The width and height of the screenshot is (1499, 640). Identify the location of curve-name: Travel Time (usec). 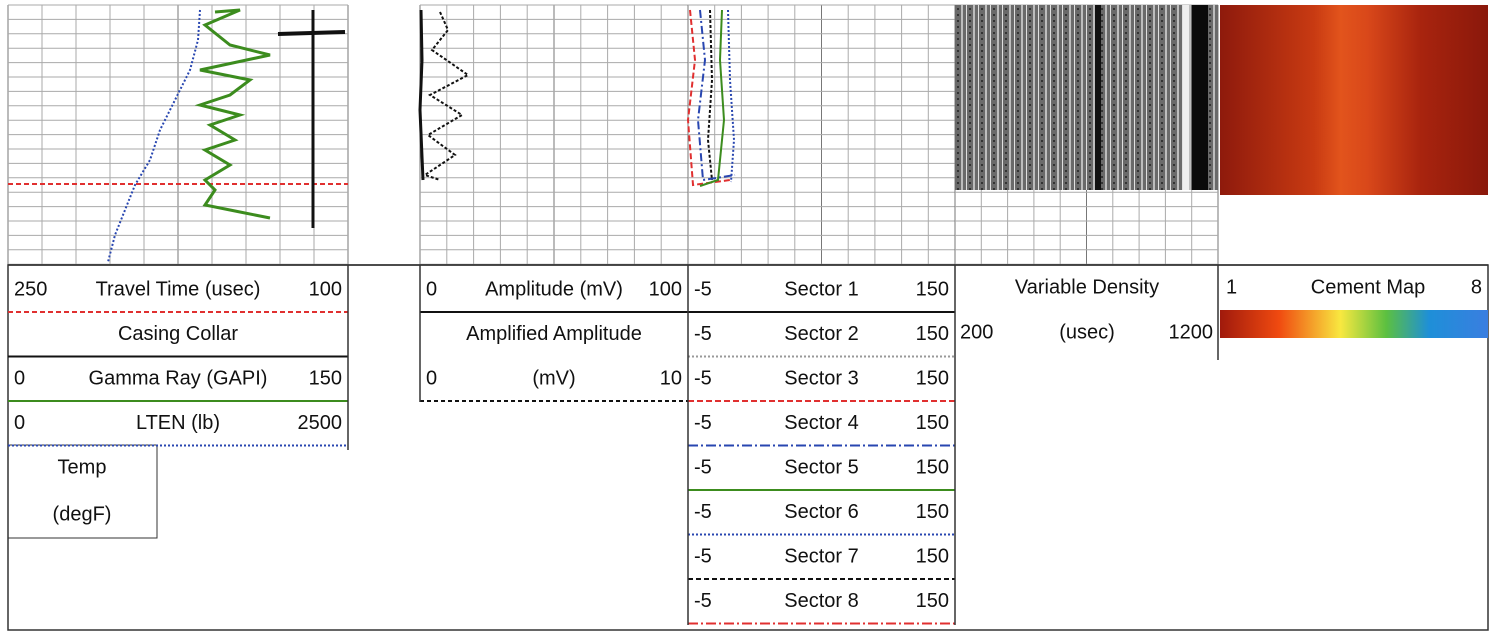
(178, 289).